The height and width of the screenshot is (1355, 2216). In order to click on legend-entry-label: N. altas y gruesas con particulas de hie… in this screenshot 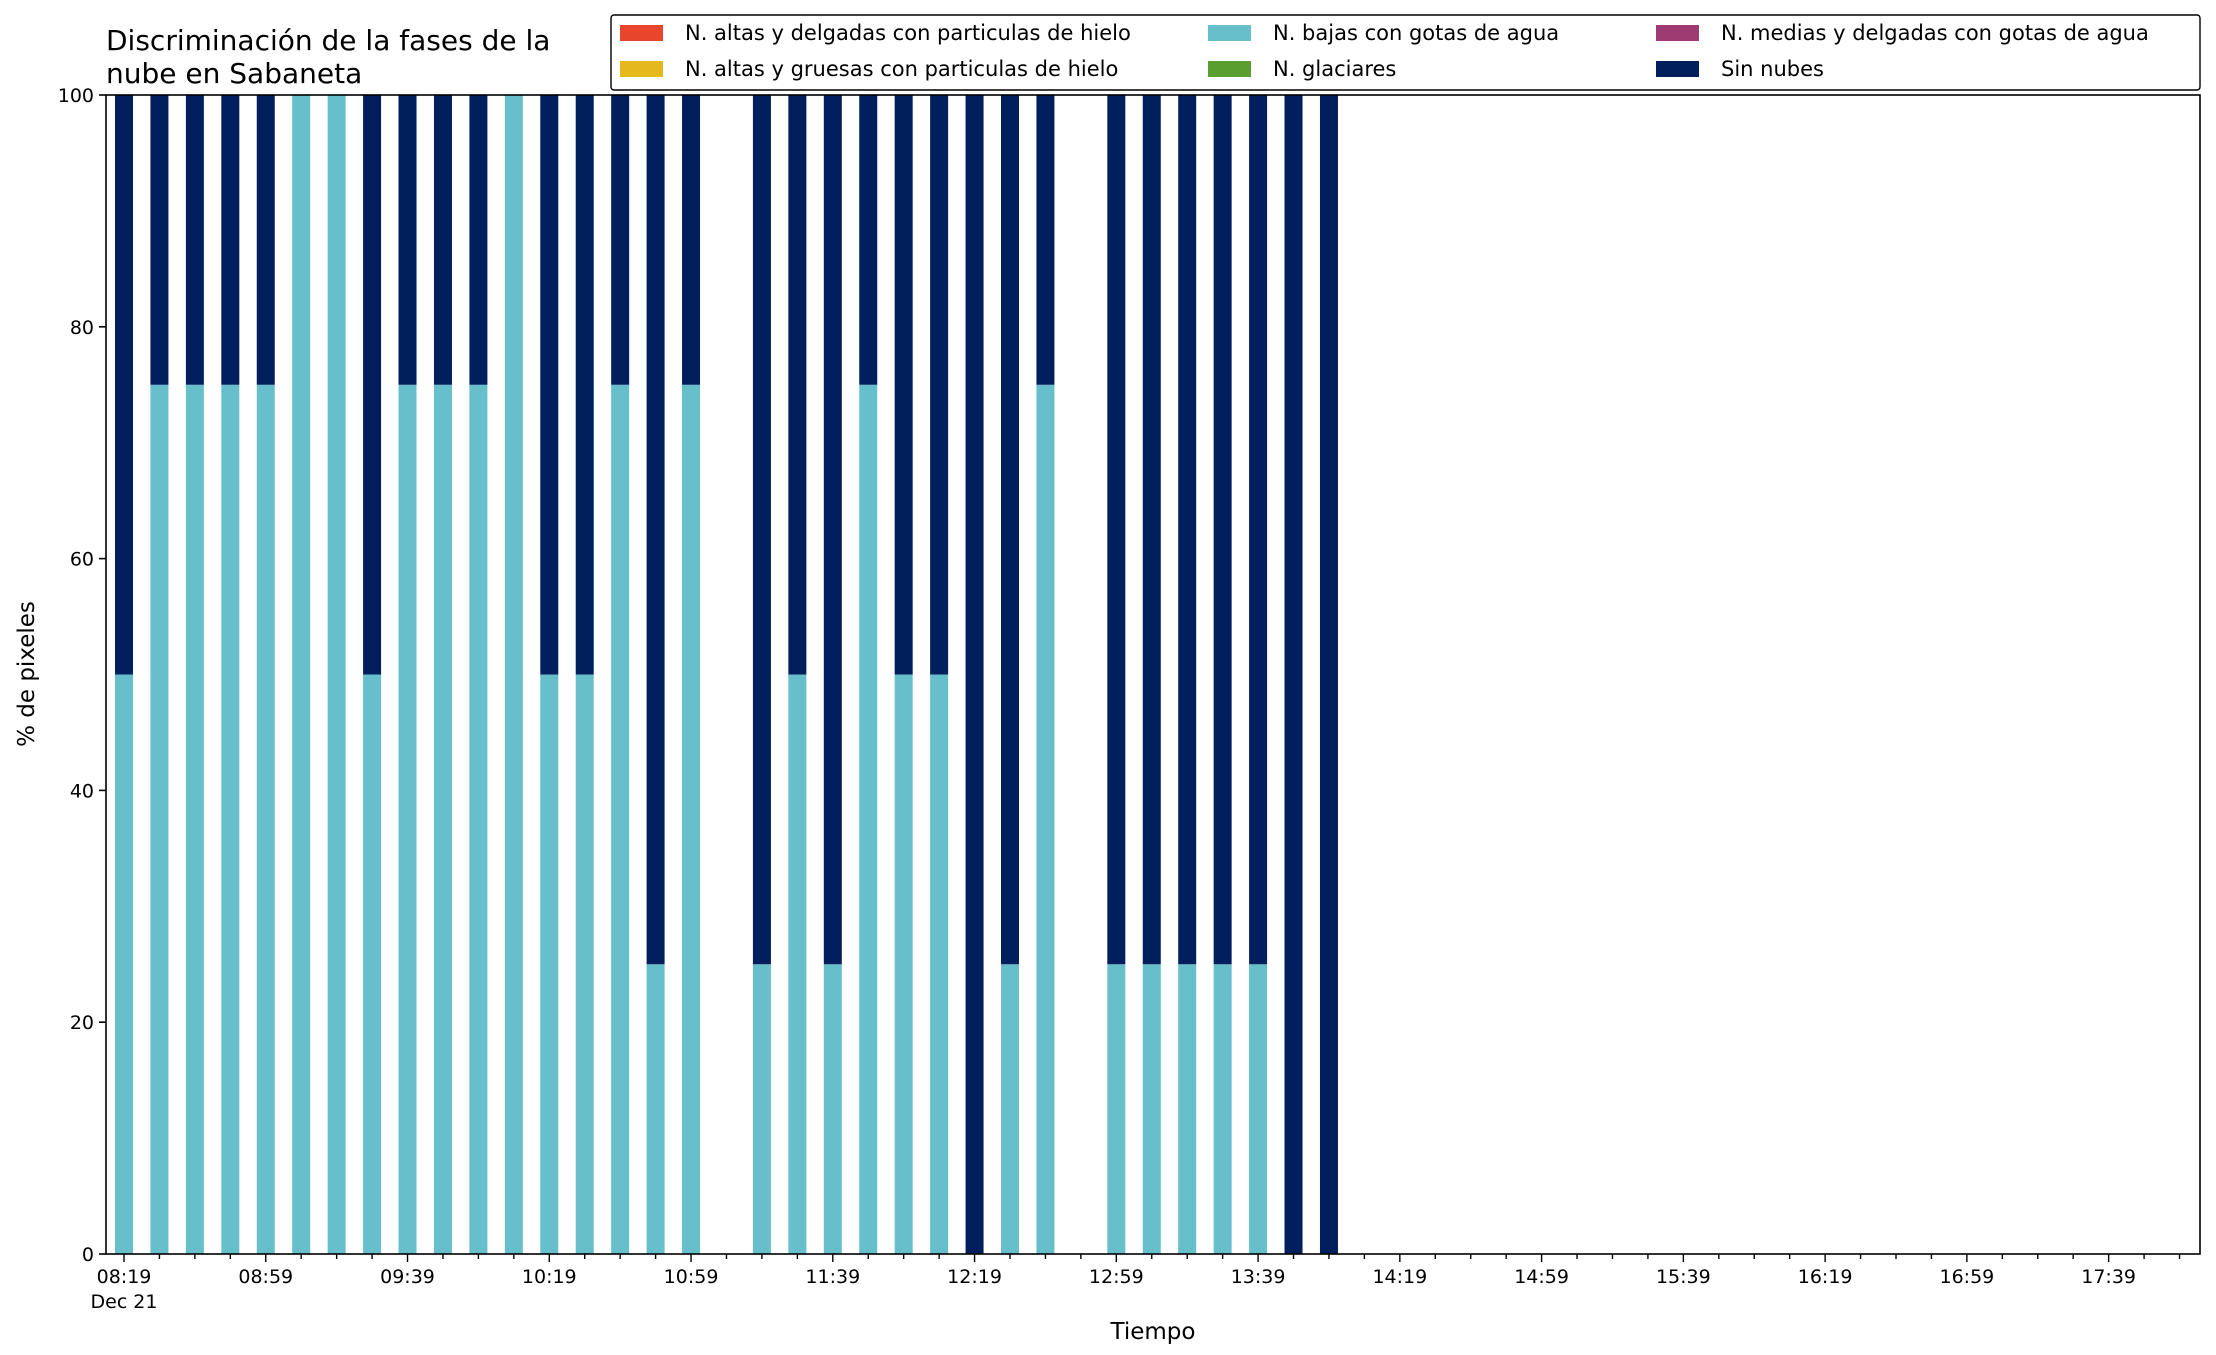, I will do `click(901, 69)`.